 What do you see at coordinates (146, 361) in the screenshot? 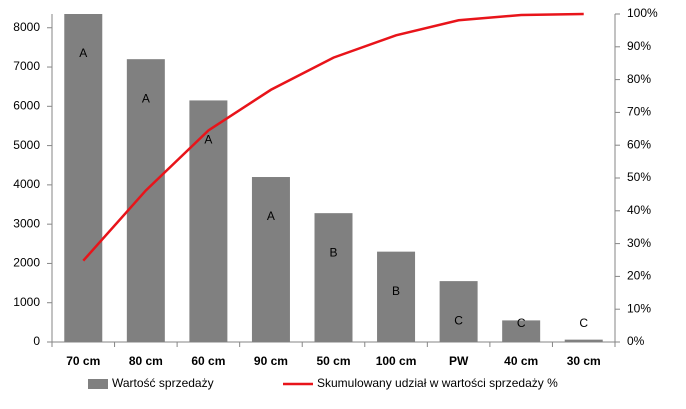
I see `x-tick-label: 80 cm` at bounding box center [146, 361].